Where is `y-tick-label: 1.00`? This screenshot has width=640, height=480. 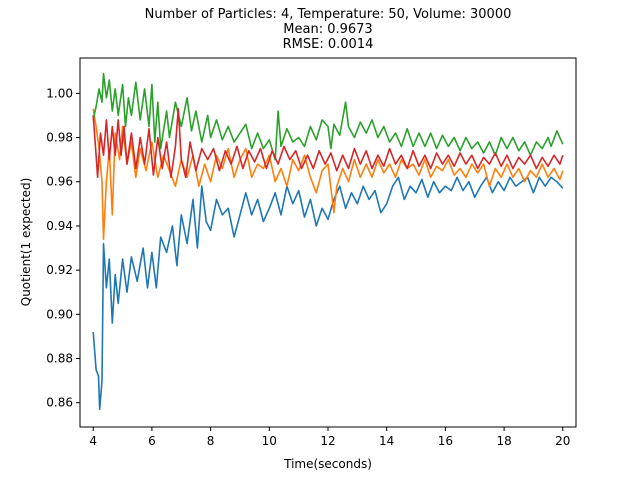
y-tick-label: 1.00 is located at coordinates (59, 93).